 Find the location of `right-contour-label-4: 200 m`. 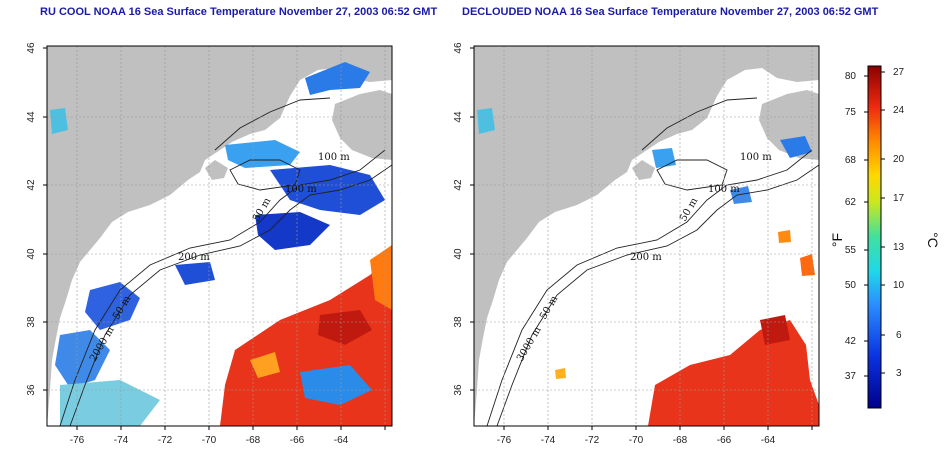

right-contour-label-4: 200 m is located at coordinates (646, 257).